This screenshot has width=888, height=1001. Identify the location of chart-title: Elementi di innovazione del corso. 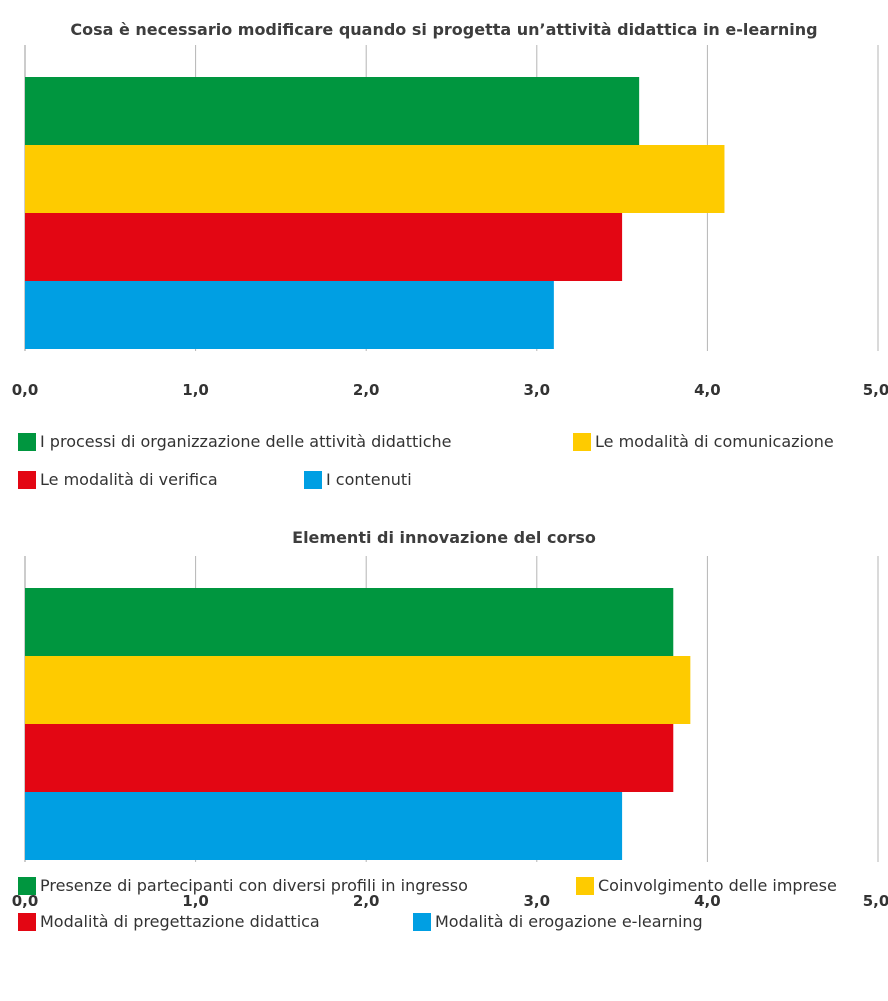
(444, 537).